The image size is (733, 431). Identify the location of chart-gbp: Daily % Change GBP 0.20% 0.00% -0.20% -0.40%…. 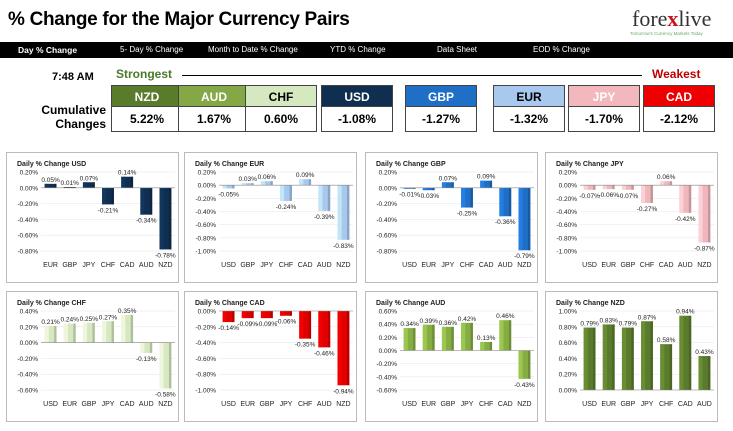
(455, 215).